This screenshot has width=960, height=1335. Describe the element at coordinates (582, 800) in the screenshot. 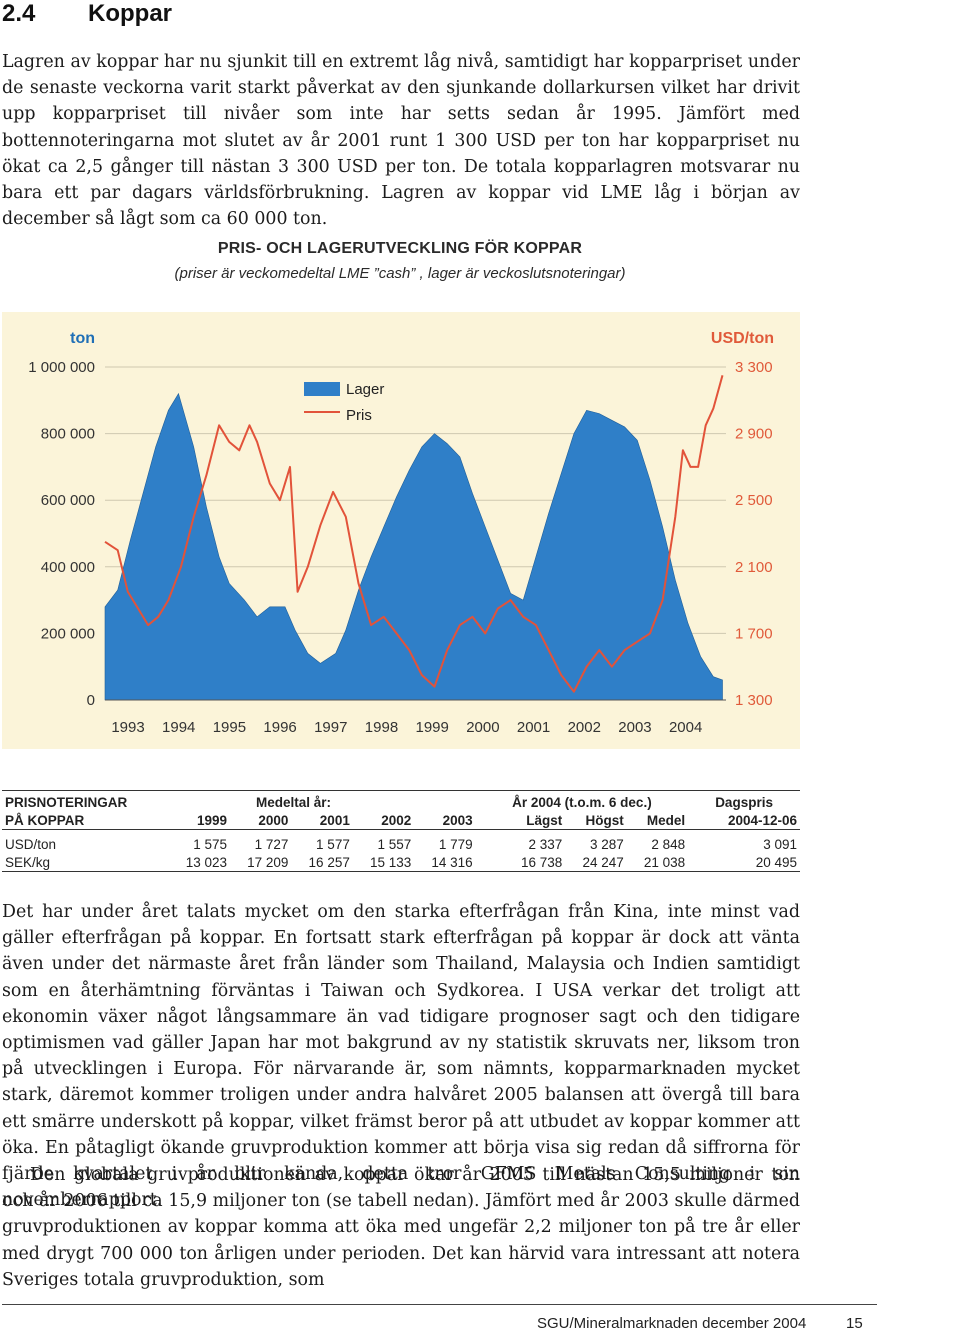

I see `table-group-2004: År 2004 (t.o.m. 6 dec.)` at that location.